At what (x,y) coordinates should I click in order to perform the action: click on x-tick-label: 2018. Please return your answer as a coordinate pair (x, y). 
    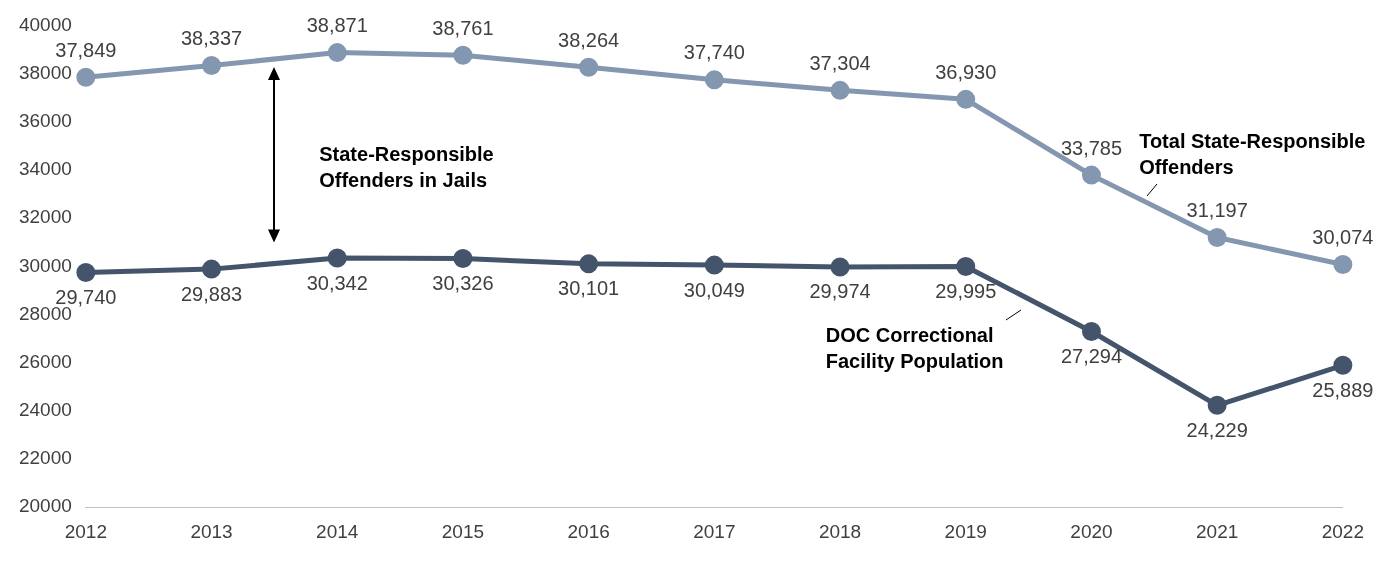
    Looking at the image, I should click on (840, 531).